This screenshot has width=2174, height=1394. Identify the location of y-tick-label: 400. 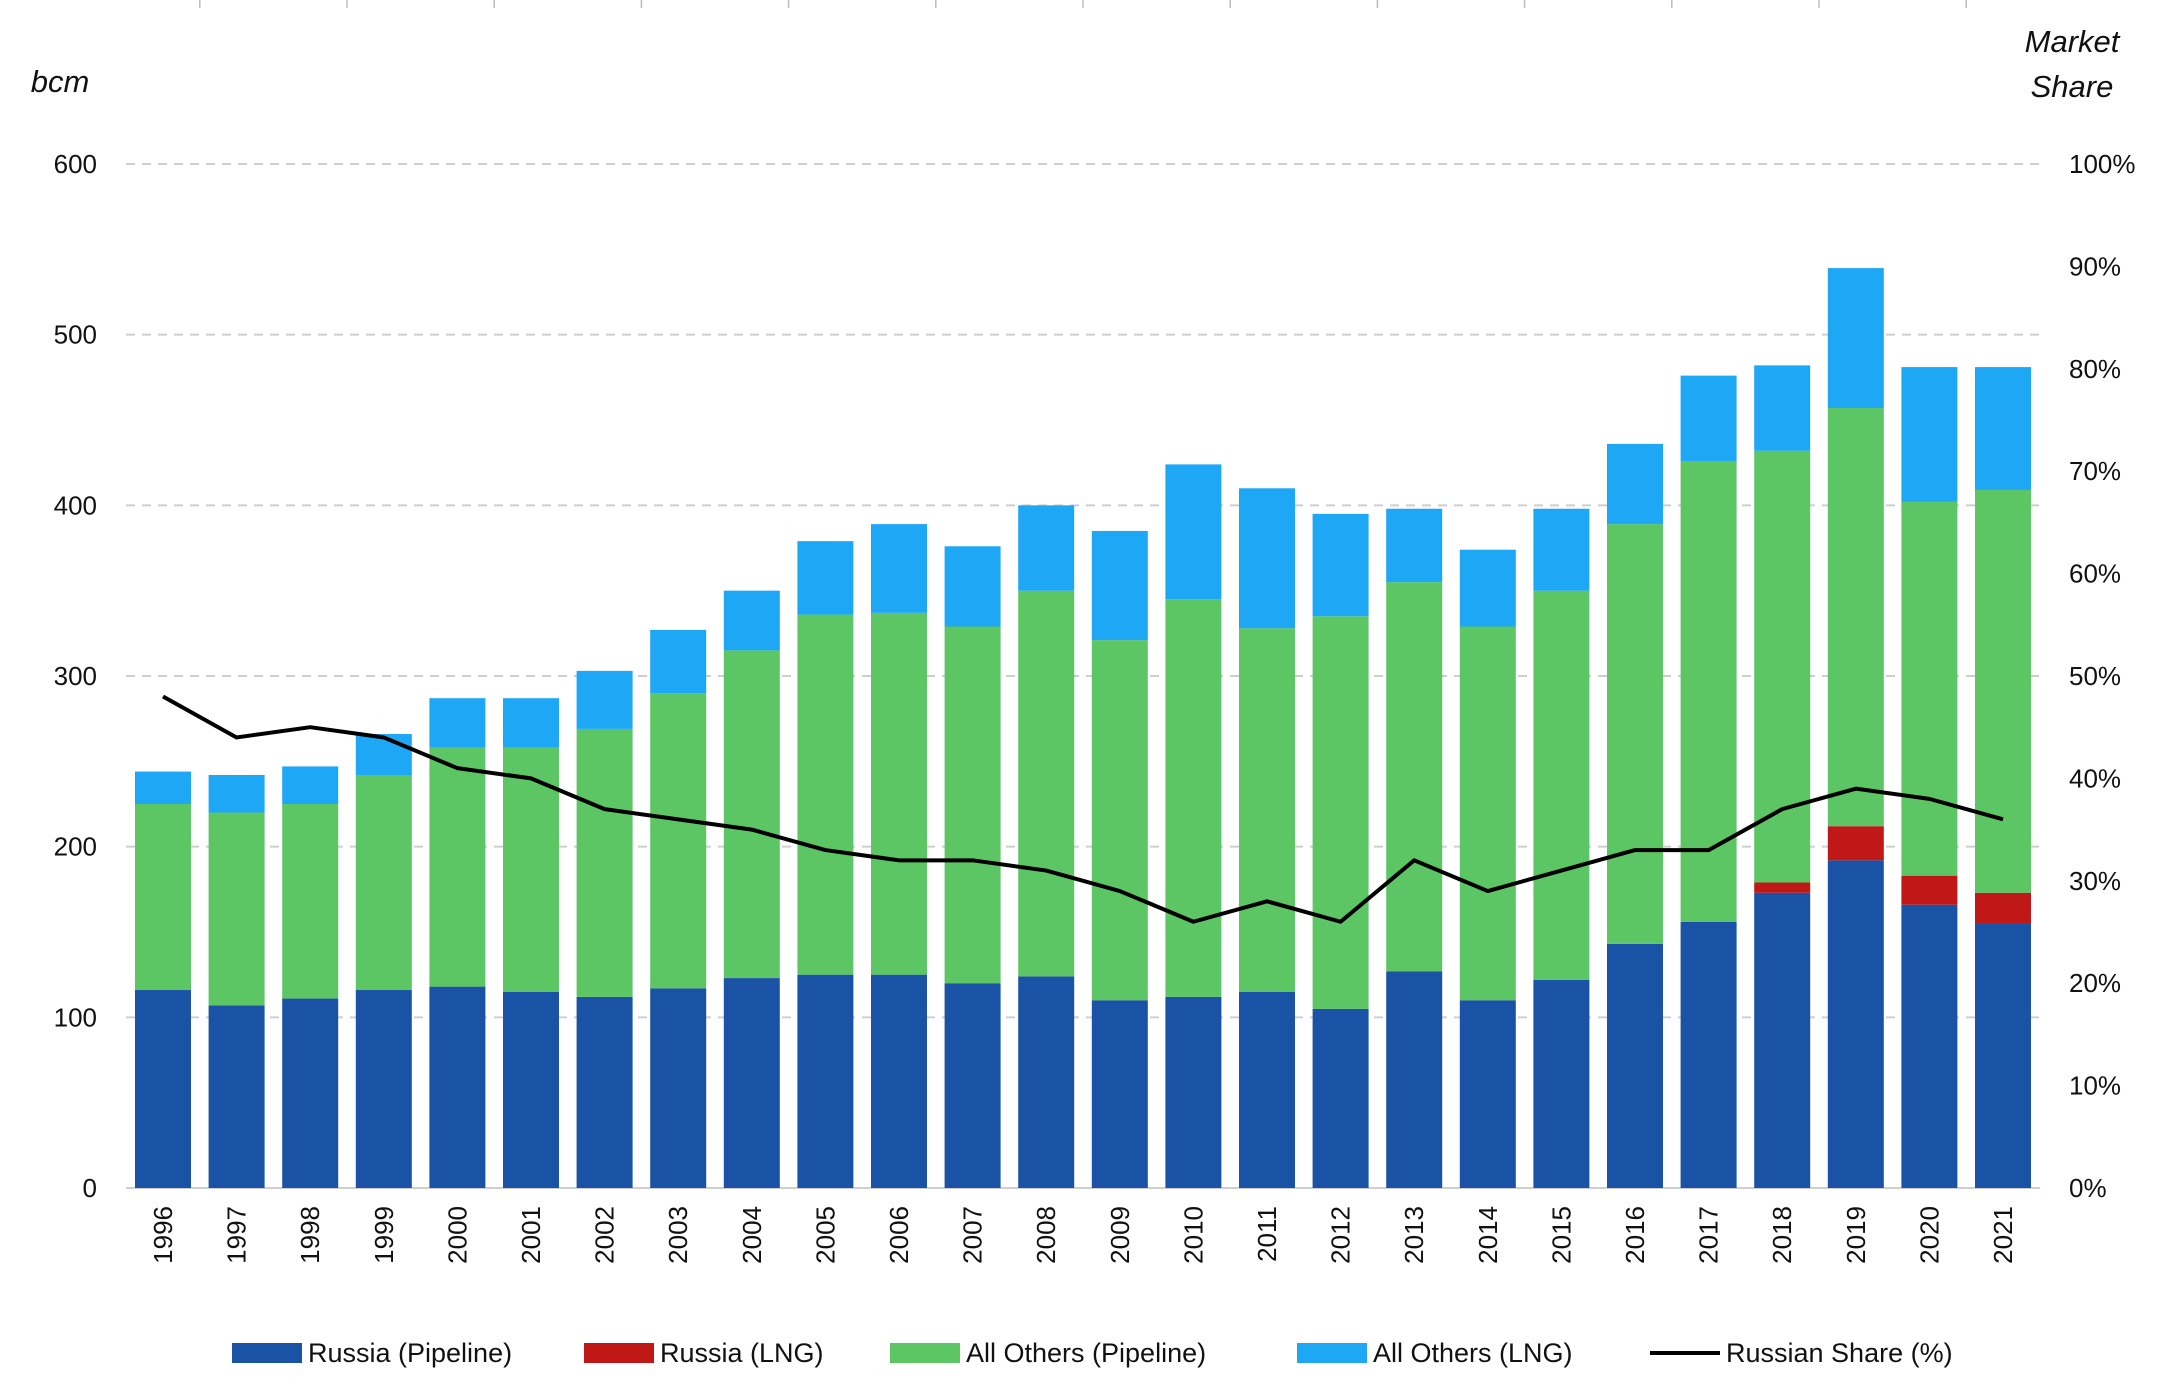
(75, 505).